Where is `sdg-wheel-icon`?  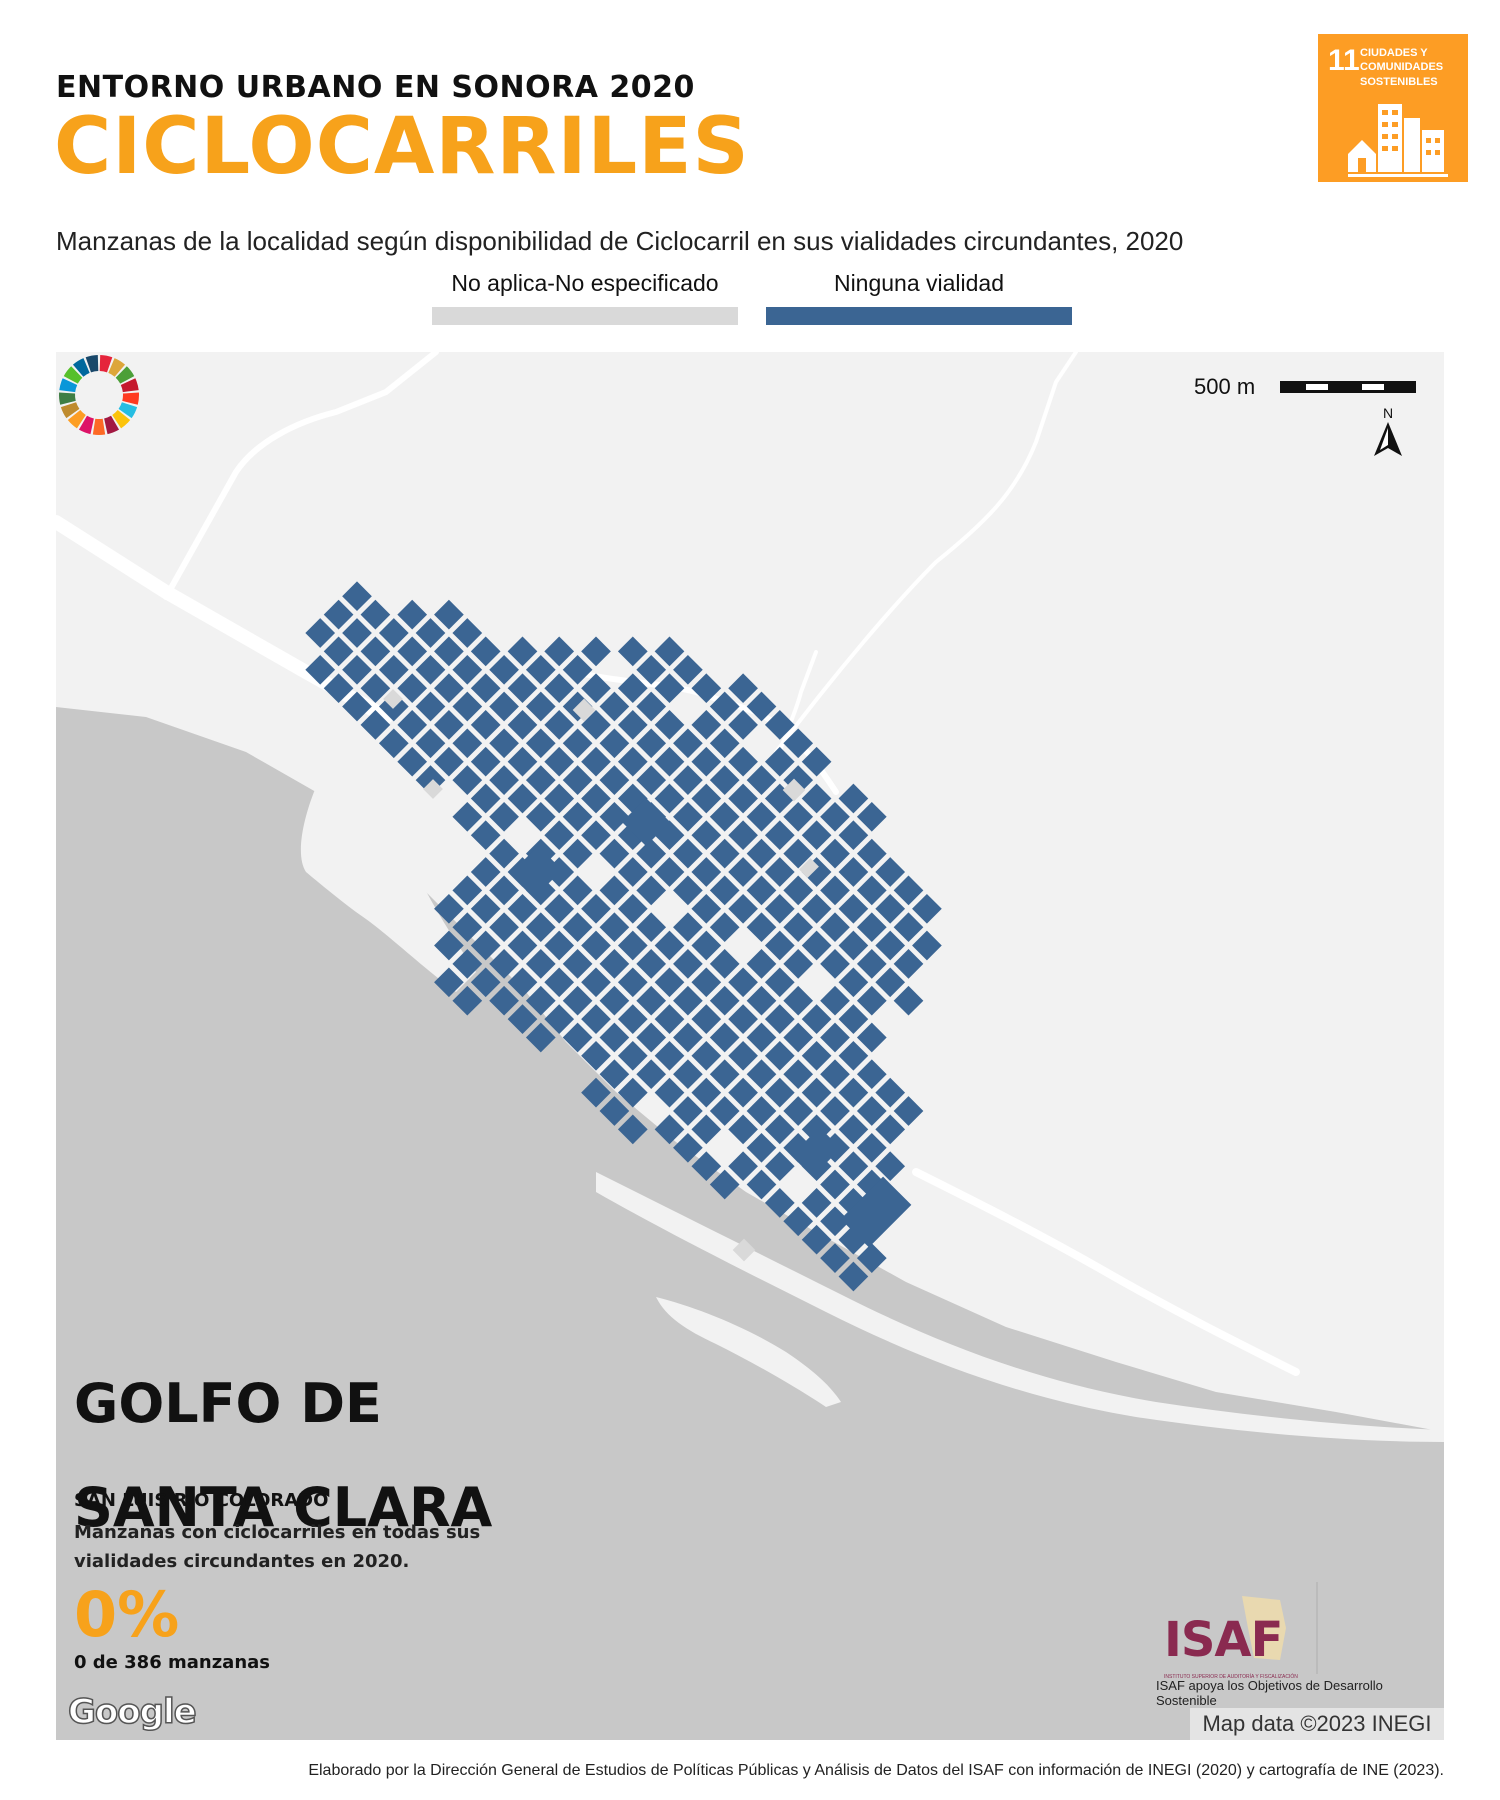 sdg-wheel-icon is located at coordinates (99, 395).